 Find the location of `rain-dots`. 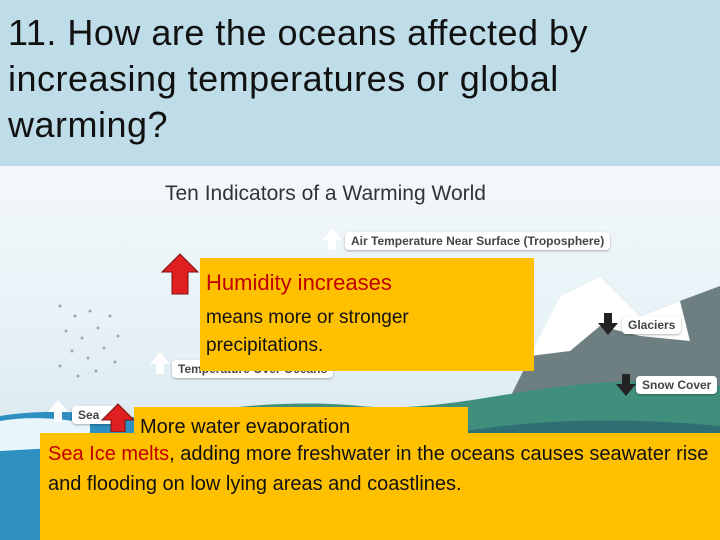

rain-dots is located at coordinates (89, 341).